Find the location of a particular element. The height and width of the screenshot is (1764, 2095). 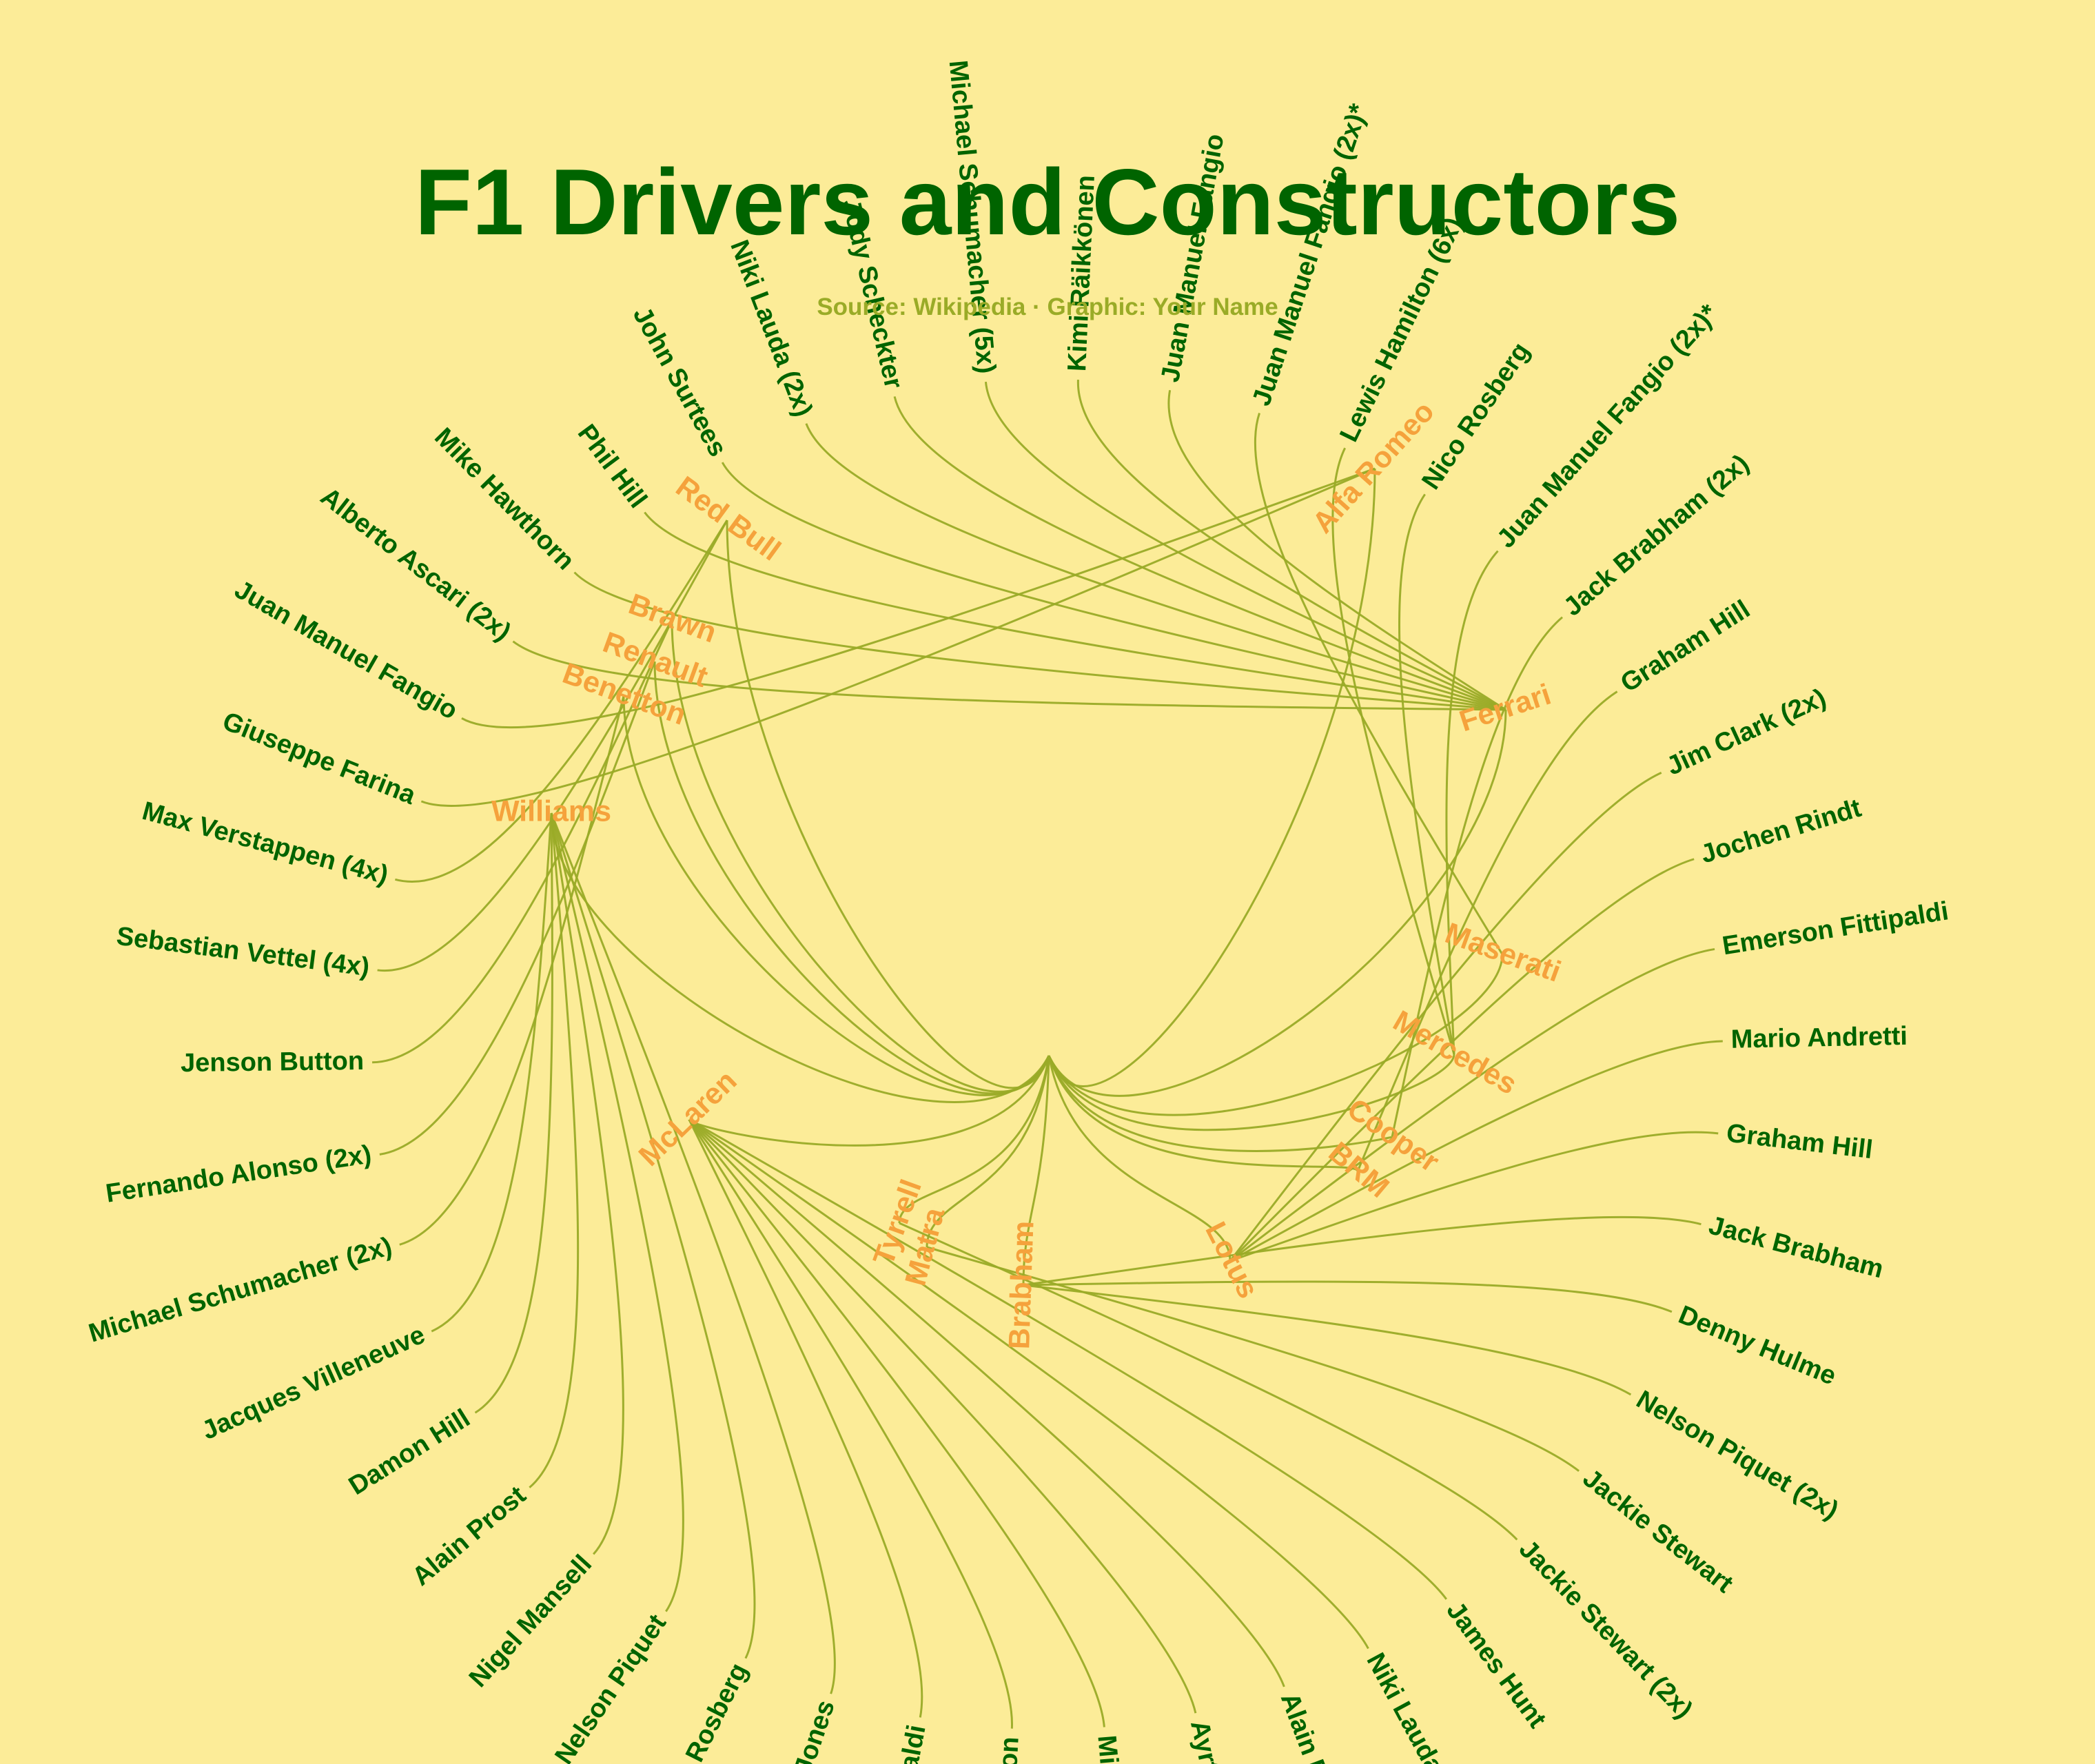

driver-label: Jack Brabham is located at coordinates (1796, 1247).